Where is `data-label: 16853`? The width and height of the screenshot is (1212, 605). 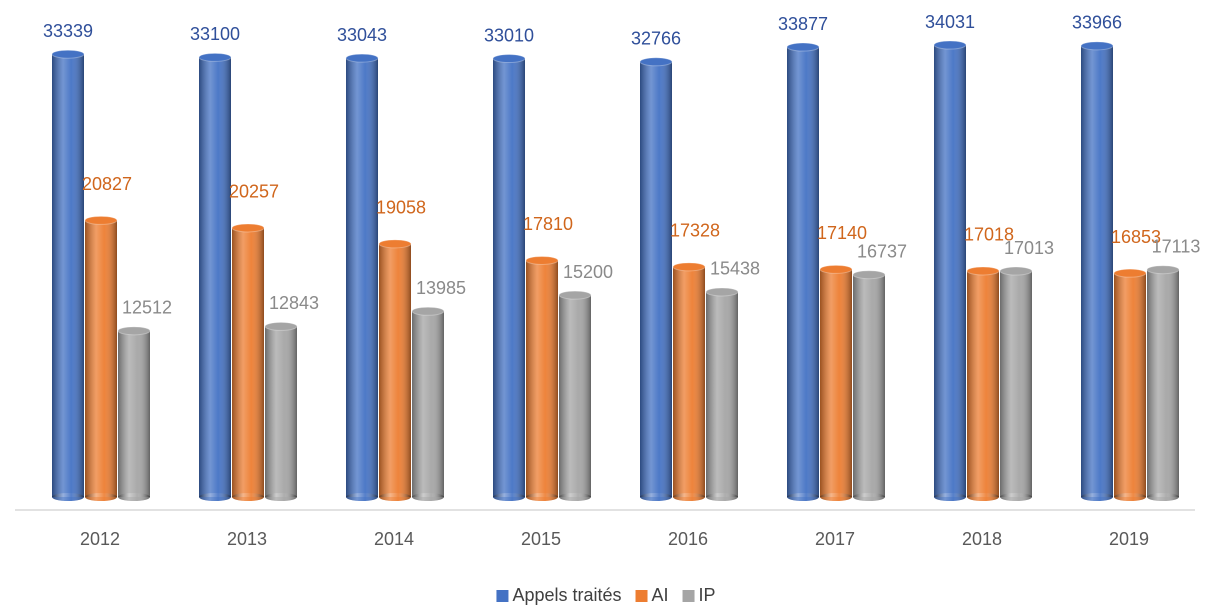
data-label: 16853 is located at coordinates (1136, 237).